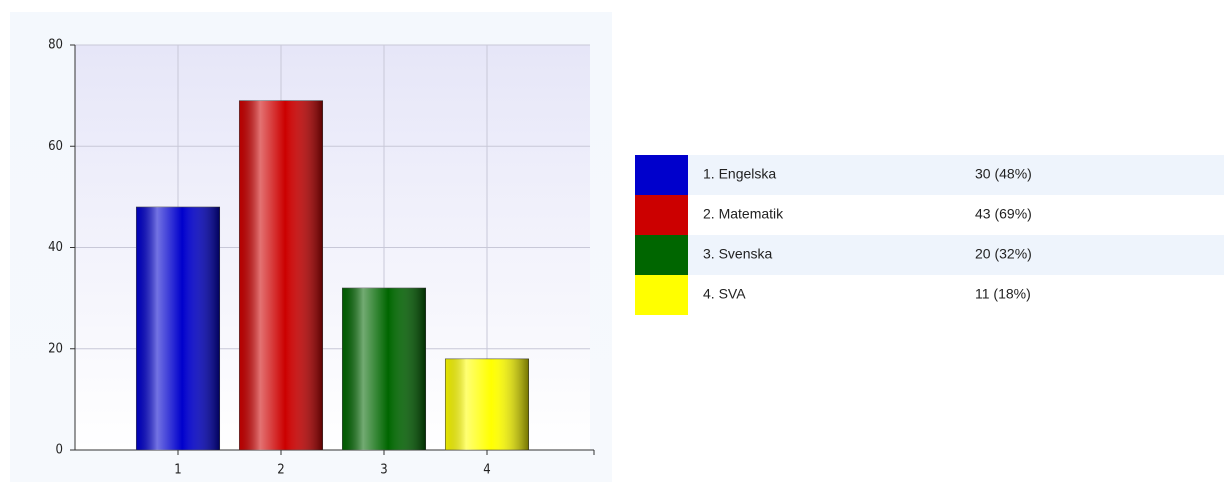 This screenshot has width=1224, height=482. Describe the element at coordinates (59, 450) in the screenshot. I see `y-tick-label: 0` at that location.